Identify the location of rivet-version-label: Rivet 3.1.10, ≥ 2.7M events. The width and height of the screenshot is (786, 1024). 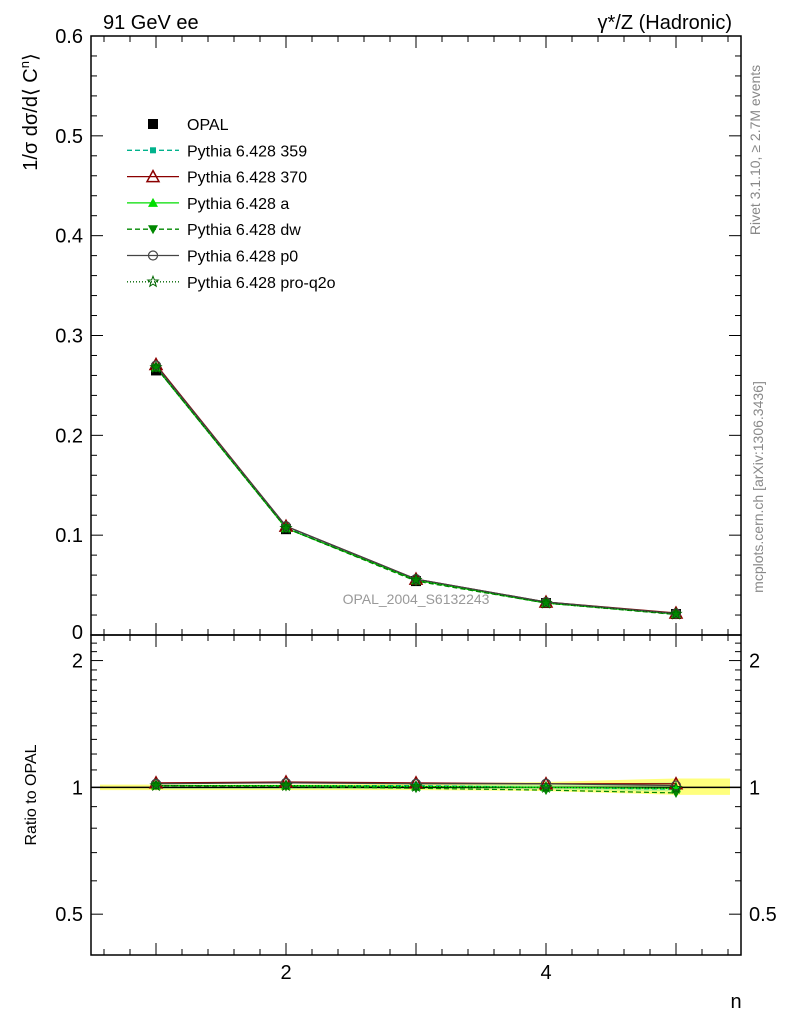
(755, 150).